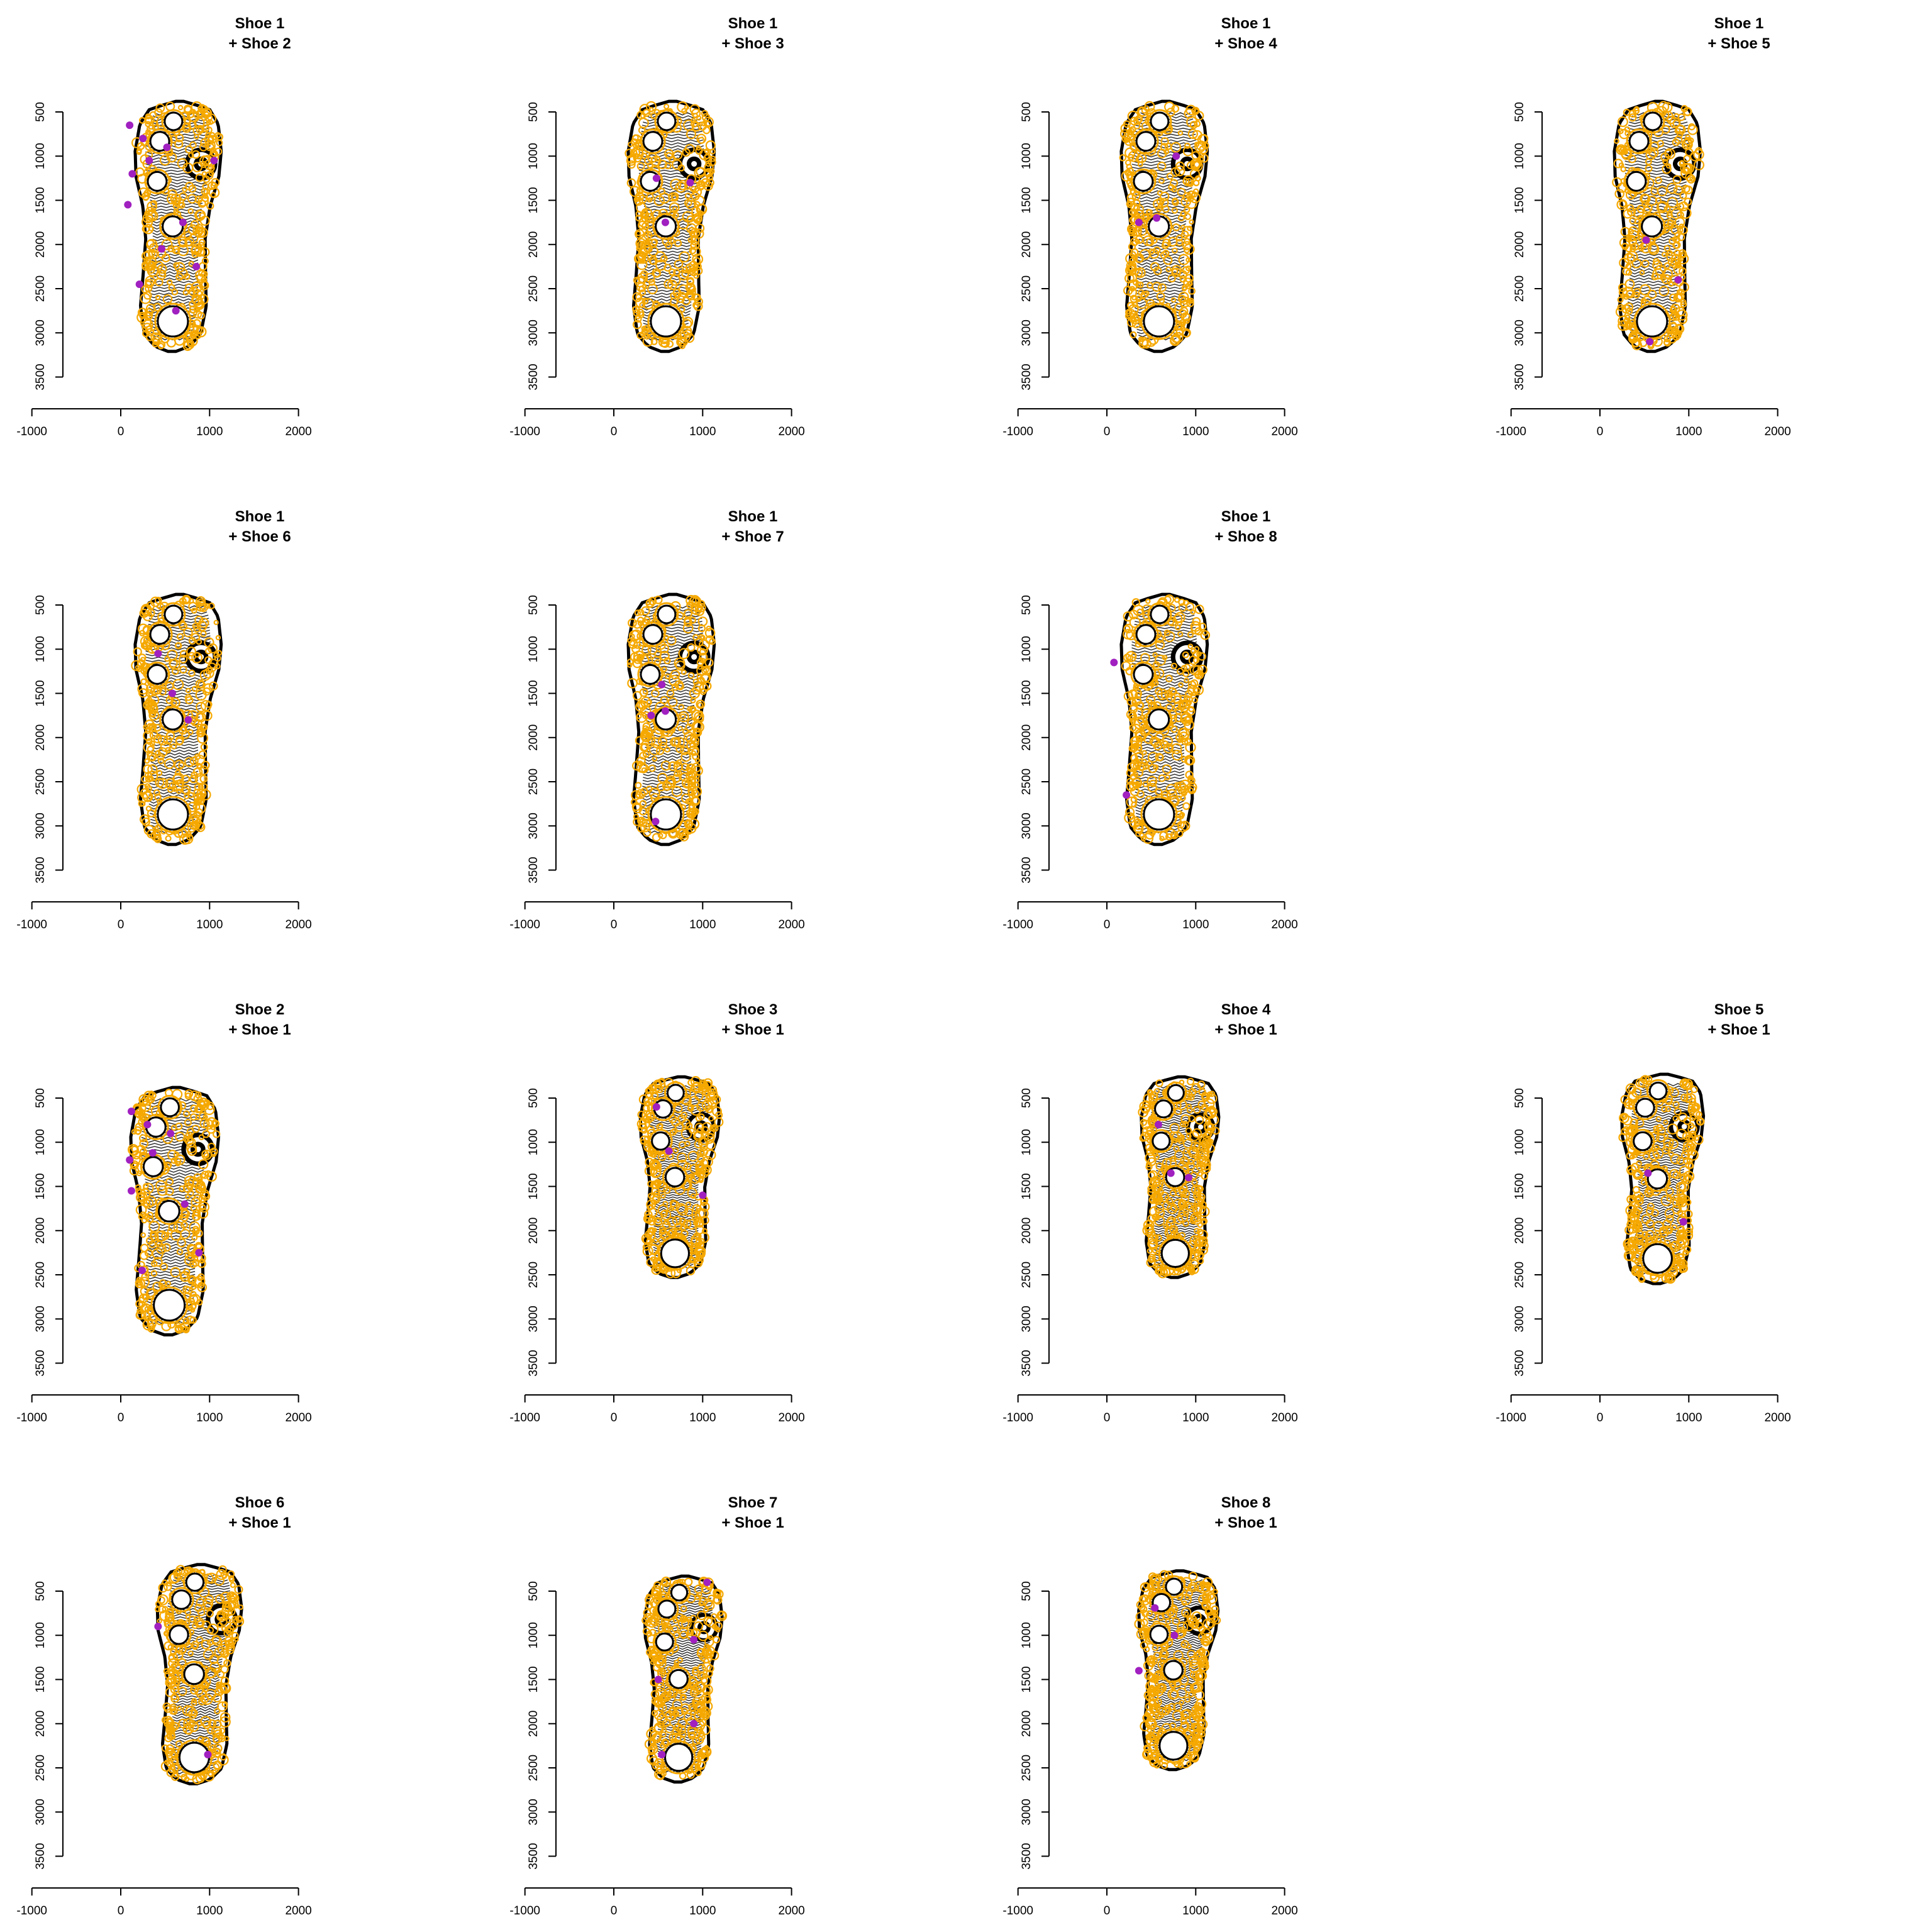 The width and height of the screenshot is (1932, 1932). What do you see at coordinates (298, 924) in the screenshot?
I see `x-tick-label: 2000` at bounding box center [298, 924].